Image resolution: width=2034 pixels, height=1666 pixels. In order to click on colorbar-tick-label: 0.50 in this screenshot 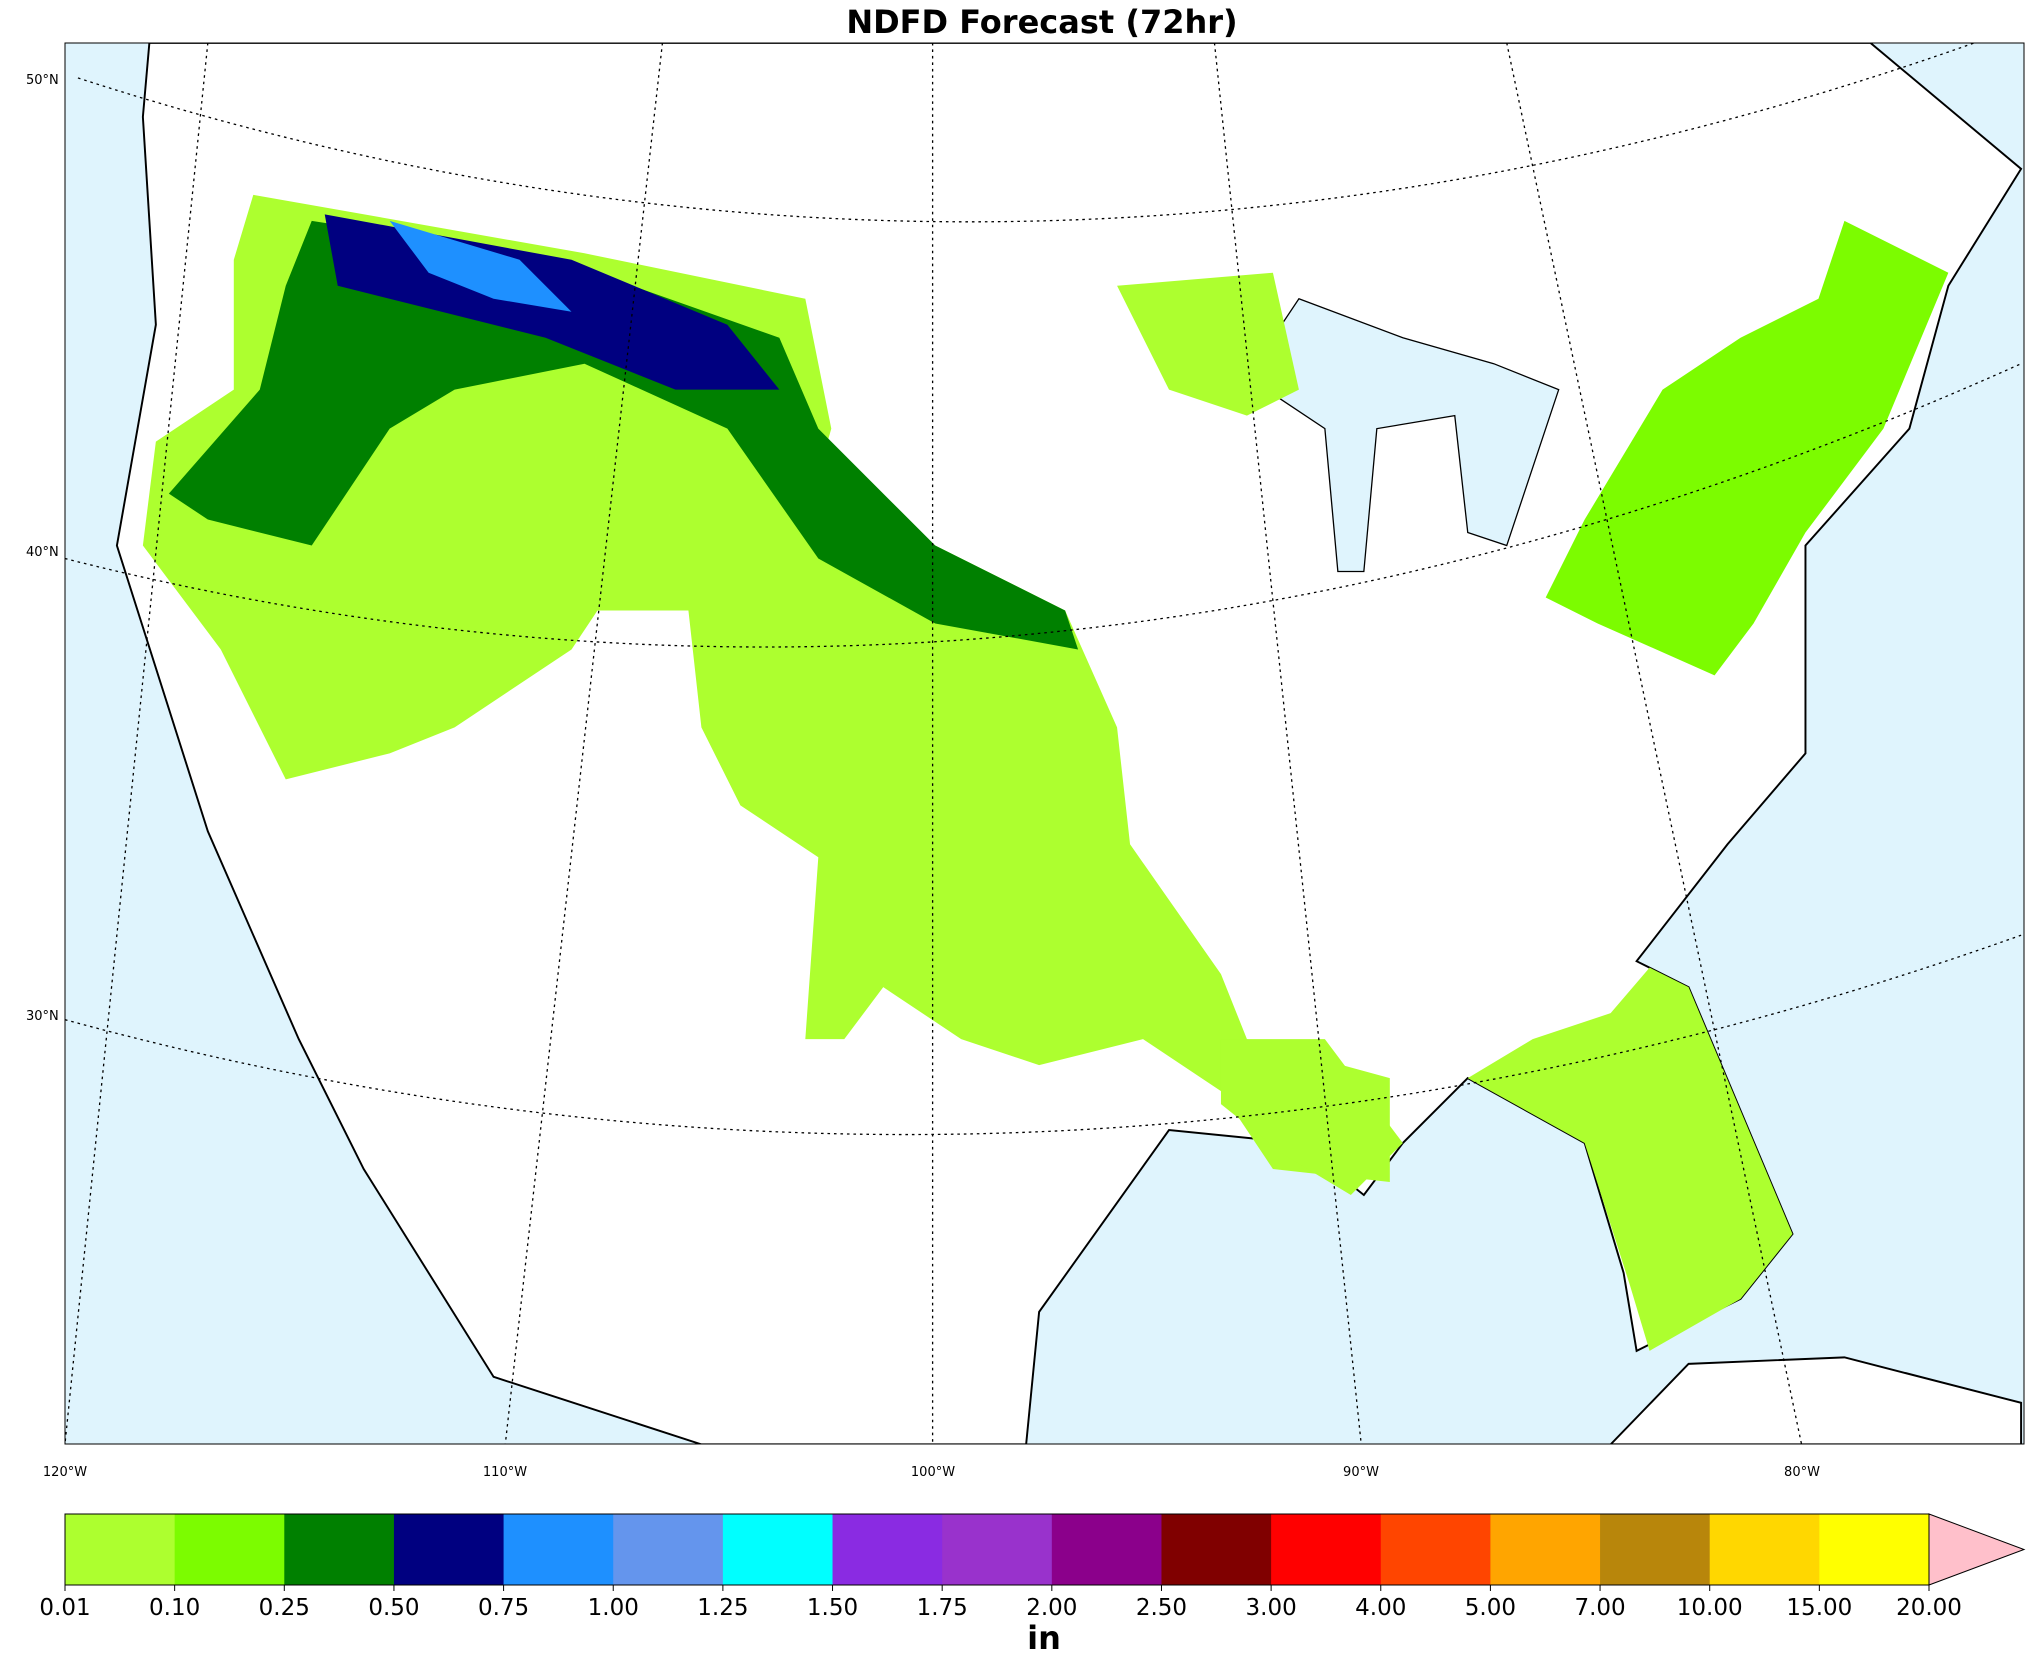, I will do `click(393, 1608)`.